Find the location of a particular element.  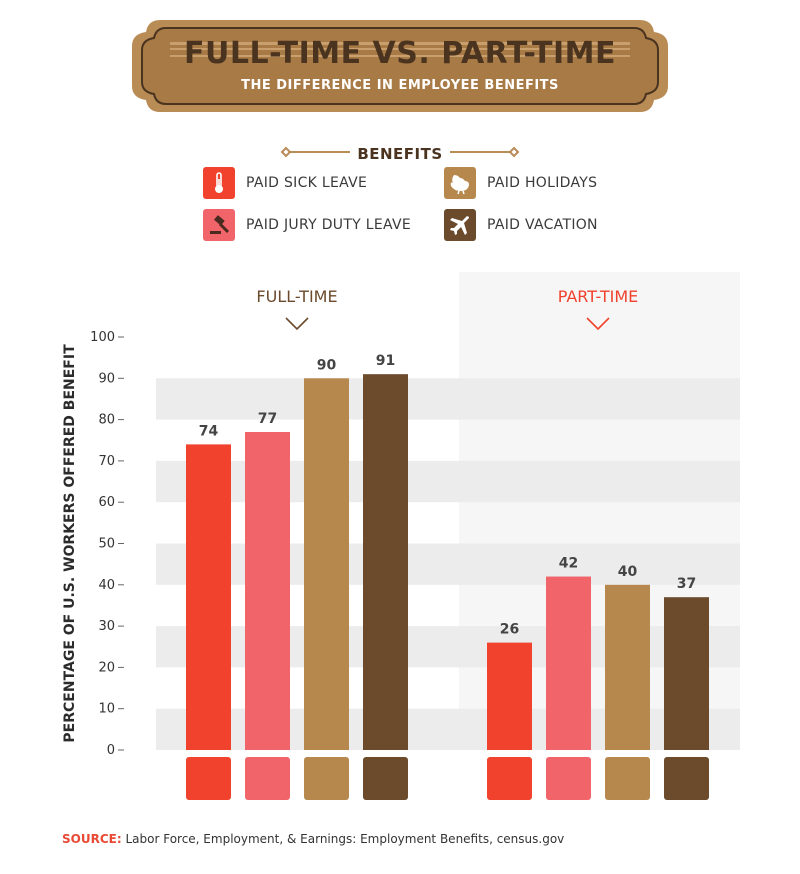

legend-item-sick-leave: PAID SICK LEAVE is located at coordinates (285, 183).